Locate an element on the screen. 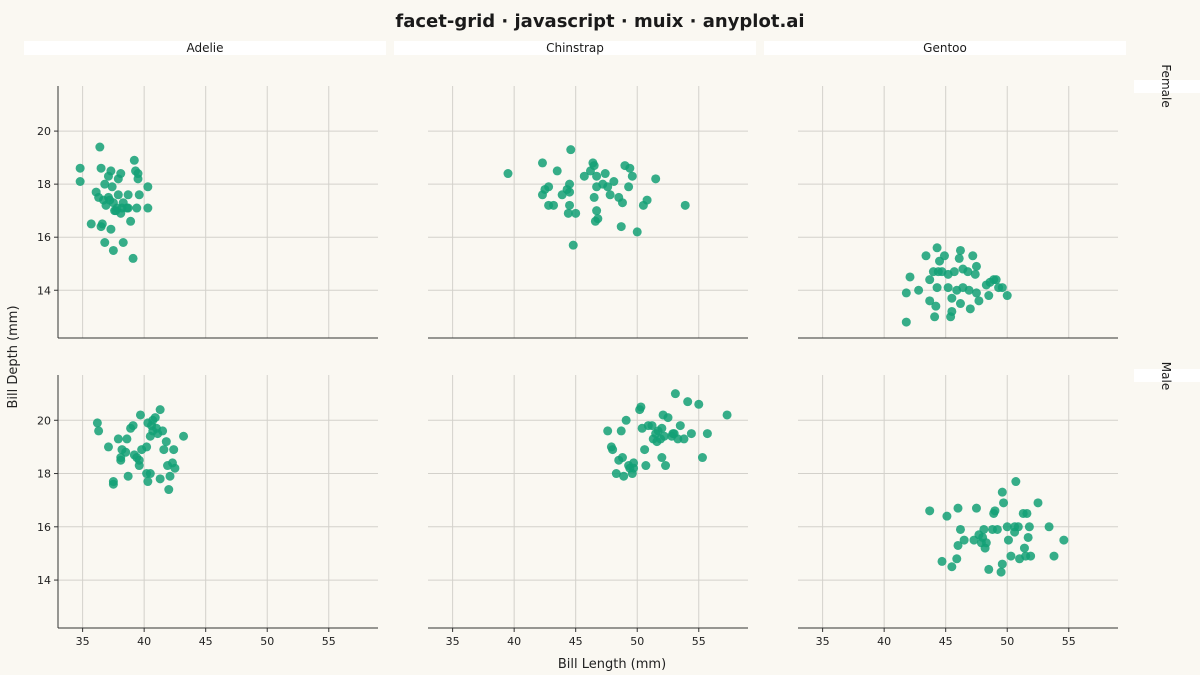  x-axis-title: Bill Length (mm) is located at coordinates (612, 664).